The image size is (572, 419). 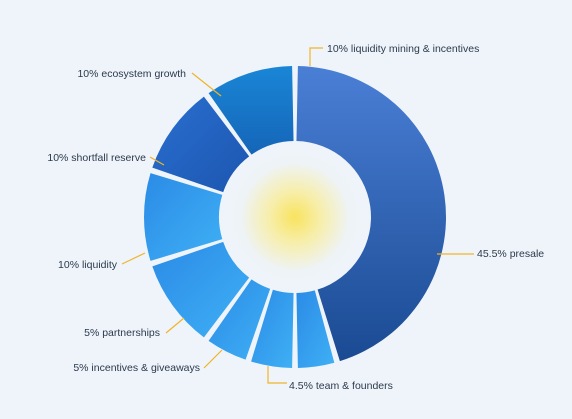 I want to click on slice-shortfall-reserve, so click(x=183, y=217).